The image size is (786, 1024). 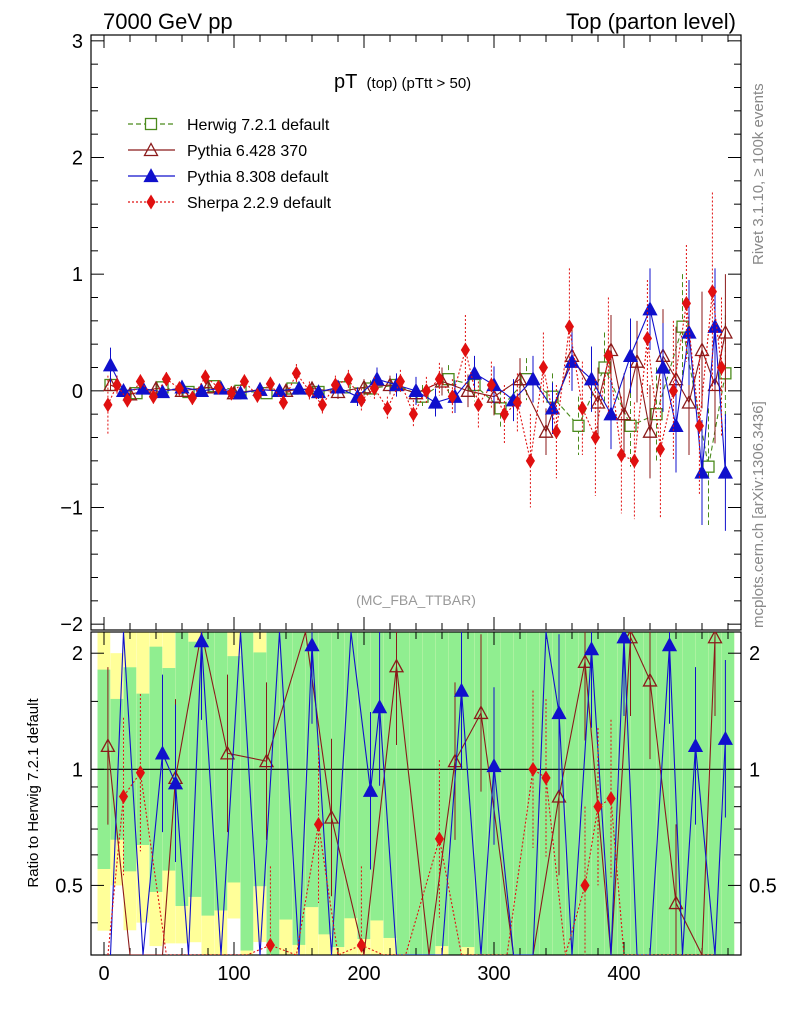 What do you see at coordinates (33, 793) in the screenshot?
I see `ratio-y-axis-label: Ratio to Herwig 7.2.1 default` at bounding box center [33, 793].